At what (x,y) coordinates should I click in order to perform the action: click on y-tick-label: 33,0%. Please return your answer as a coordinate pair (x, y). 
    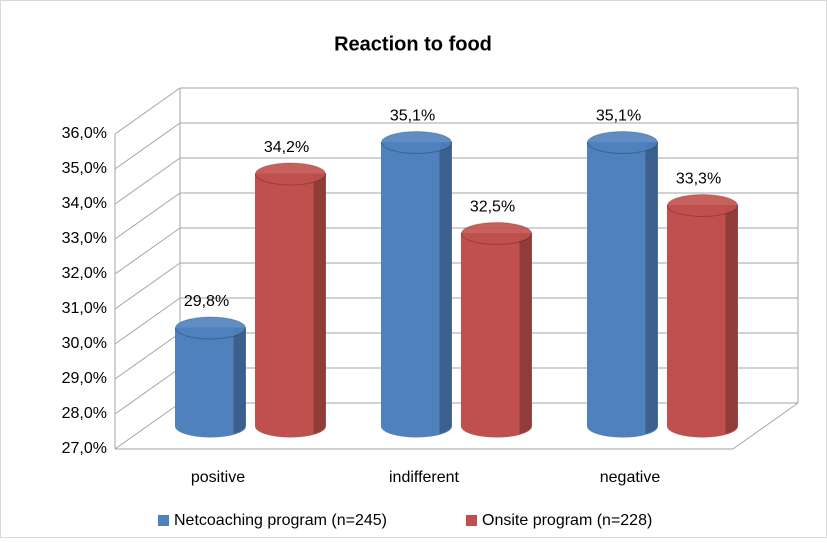
    Looking at the image, I should click on (84, 238).